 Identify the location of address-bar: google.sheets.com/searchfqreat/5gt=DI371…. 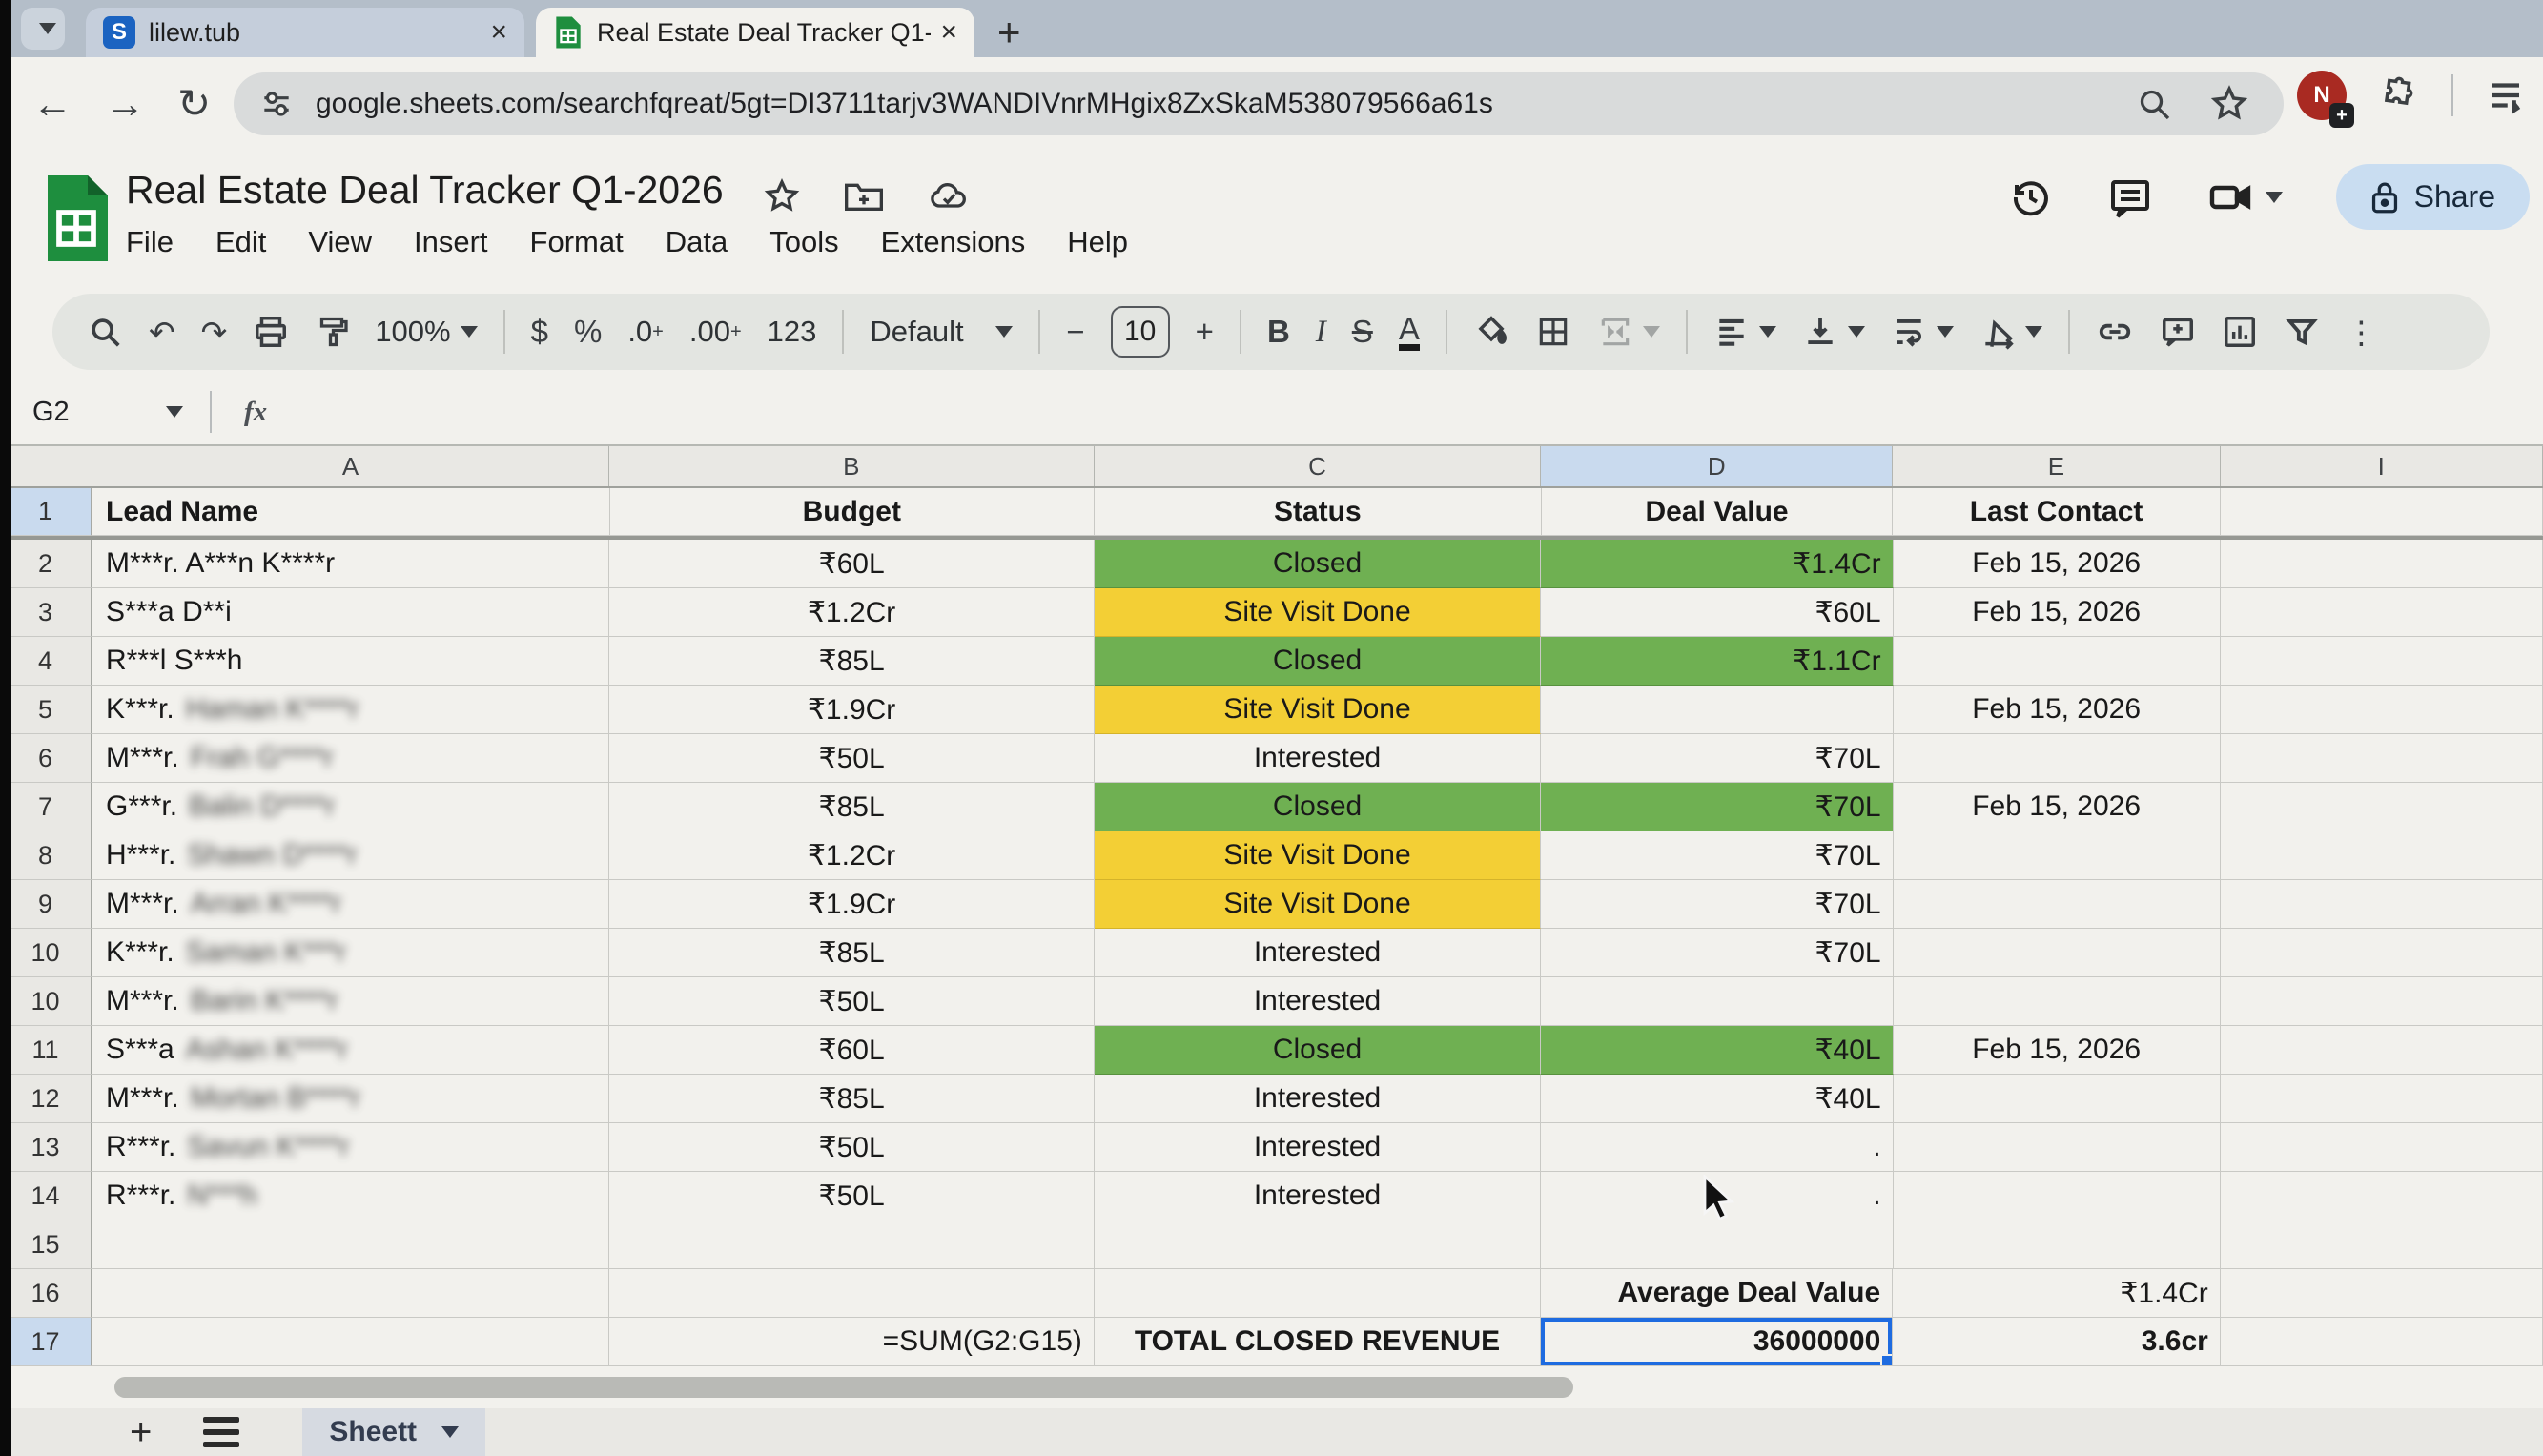
(1259, 104).